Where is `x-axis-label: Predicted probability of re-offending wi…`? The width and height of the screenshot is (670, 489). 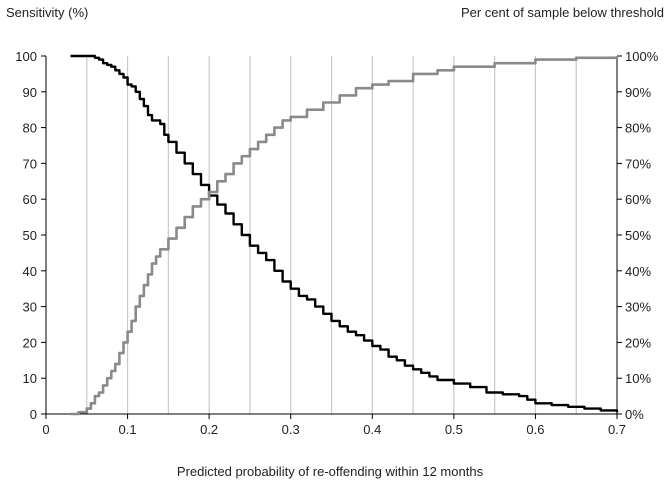 x-axis-label: Predicted probability of re-offending wi… is located at coordinates (330, 471).